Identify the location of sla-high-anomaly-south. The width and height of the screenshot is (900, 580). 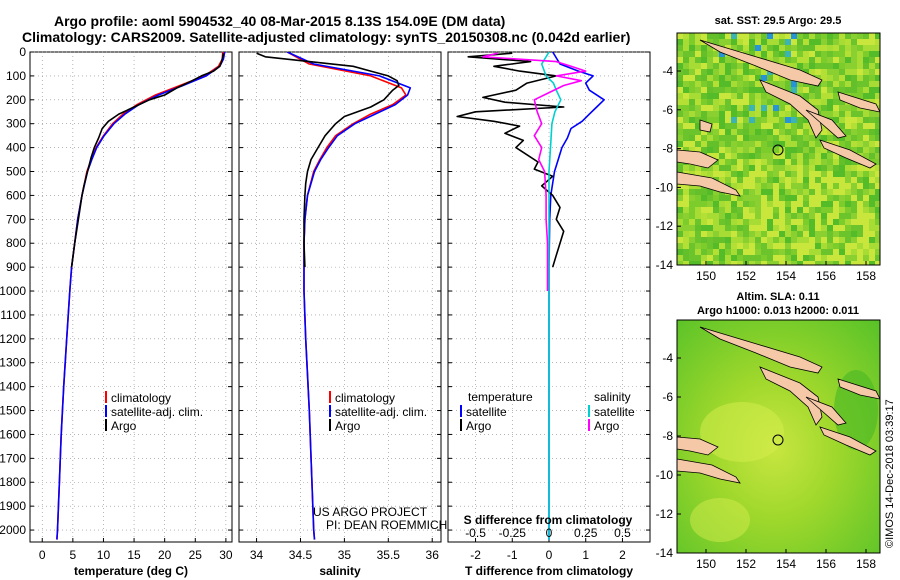
(720, 520).